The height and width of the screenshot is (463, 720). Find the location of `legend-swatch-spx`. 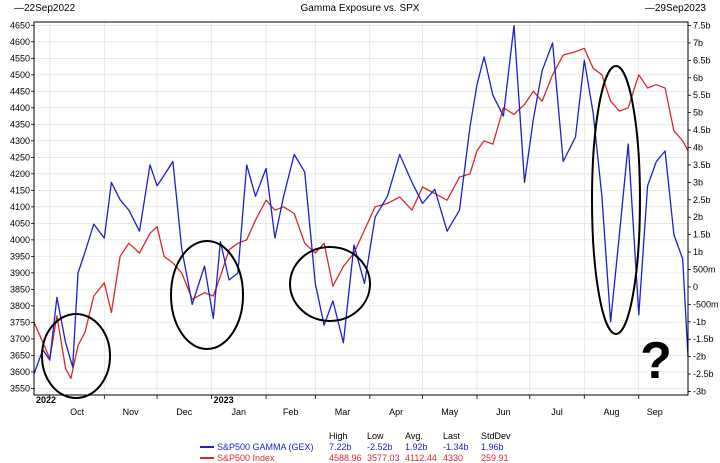

legend-swatch-spx is located at coordinates (207, 457).